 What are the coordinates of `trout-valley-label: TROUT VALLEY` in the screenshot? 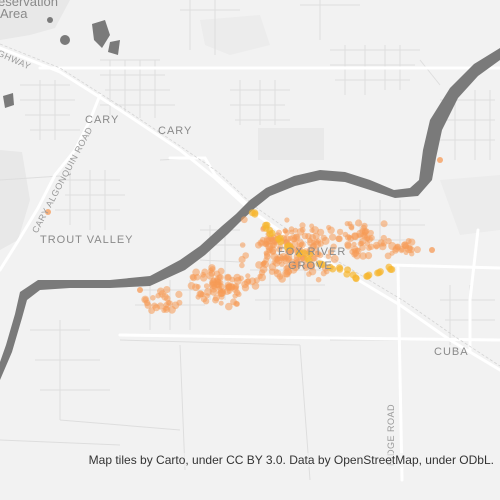 It's located at (87, 240).